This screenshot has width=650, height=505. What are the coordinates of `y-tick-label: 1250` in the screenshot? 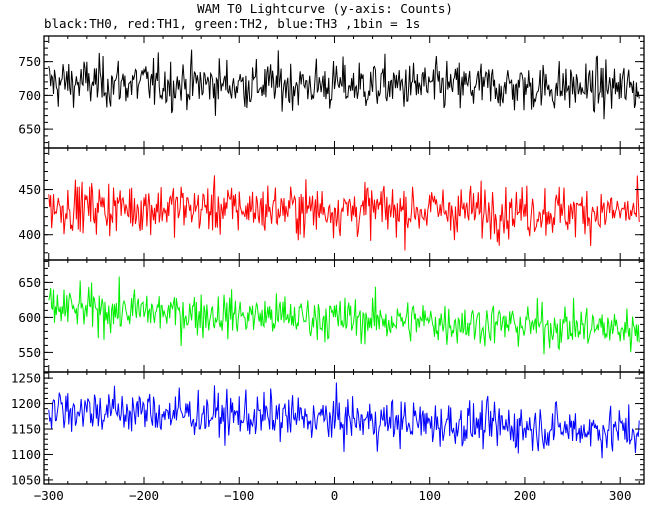 It's located at (26, 378).